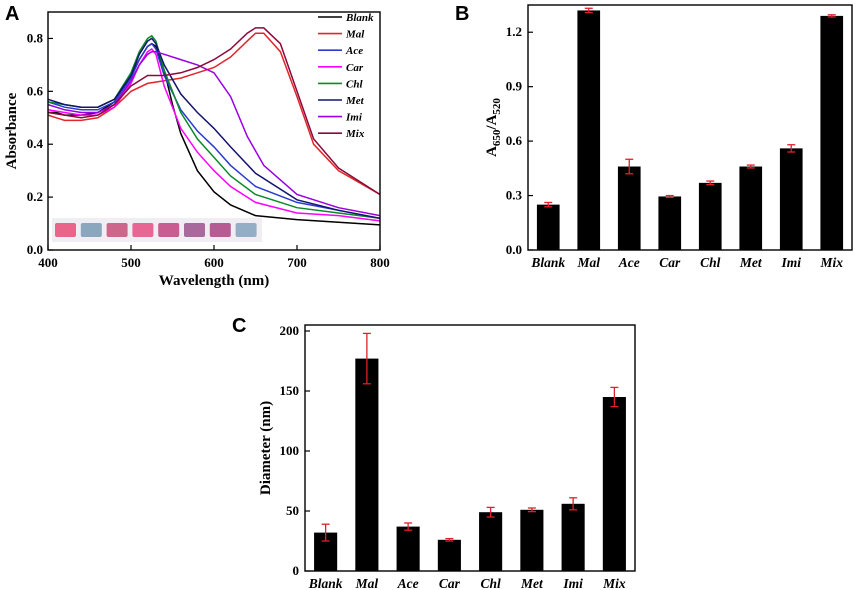 This screenshot has width=858, height=590. What do you see at coordinates (214, 114) in the screenshot?
I see `series-line-mal` at bounding box center [214, 114].